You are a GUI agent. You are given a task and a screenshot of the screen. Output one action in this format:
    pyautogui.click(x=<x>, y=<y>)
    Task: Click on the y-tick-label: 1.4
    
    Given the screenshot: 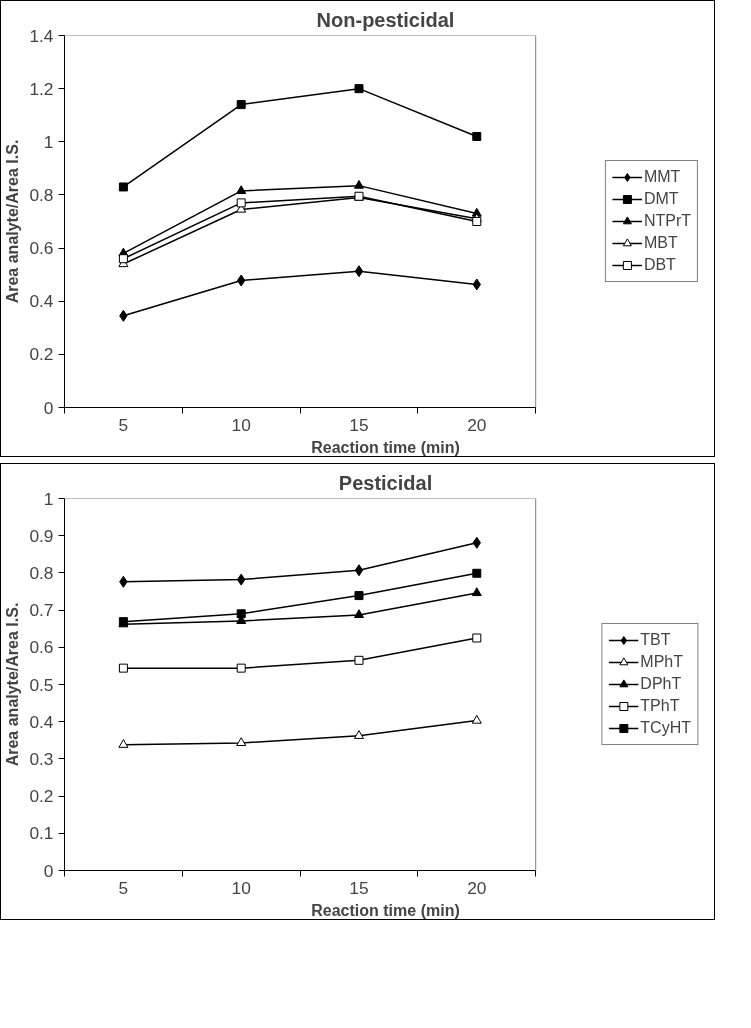 What is the action you would take?
    pyautogui.click(x=41, y=35)
    